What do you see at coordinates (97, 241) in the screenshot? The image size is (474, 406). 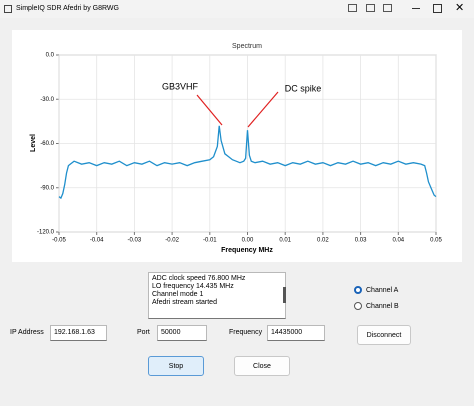 I see `x-tick-label: -0.04` at bounding box center [97, 241].